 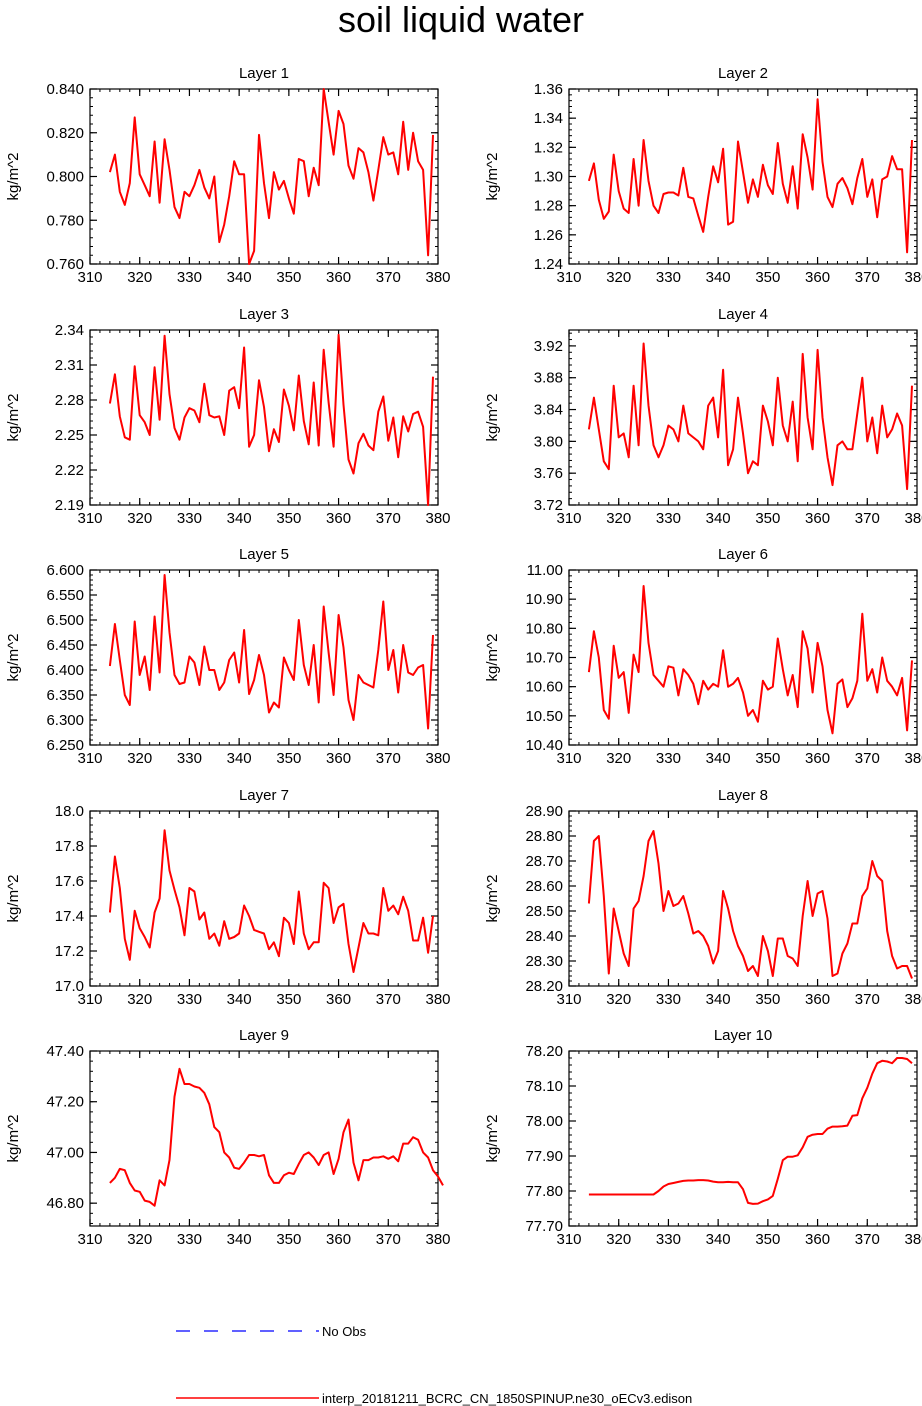 What do you see at coordinates (548, 177) in the screenshot?
I see `y-tick-label: 1.30` at bounding box center [548, 177].